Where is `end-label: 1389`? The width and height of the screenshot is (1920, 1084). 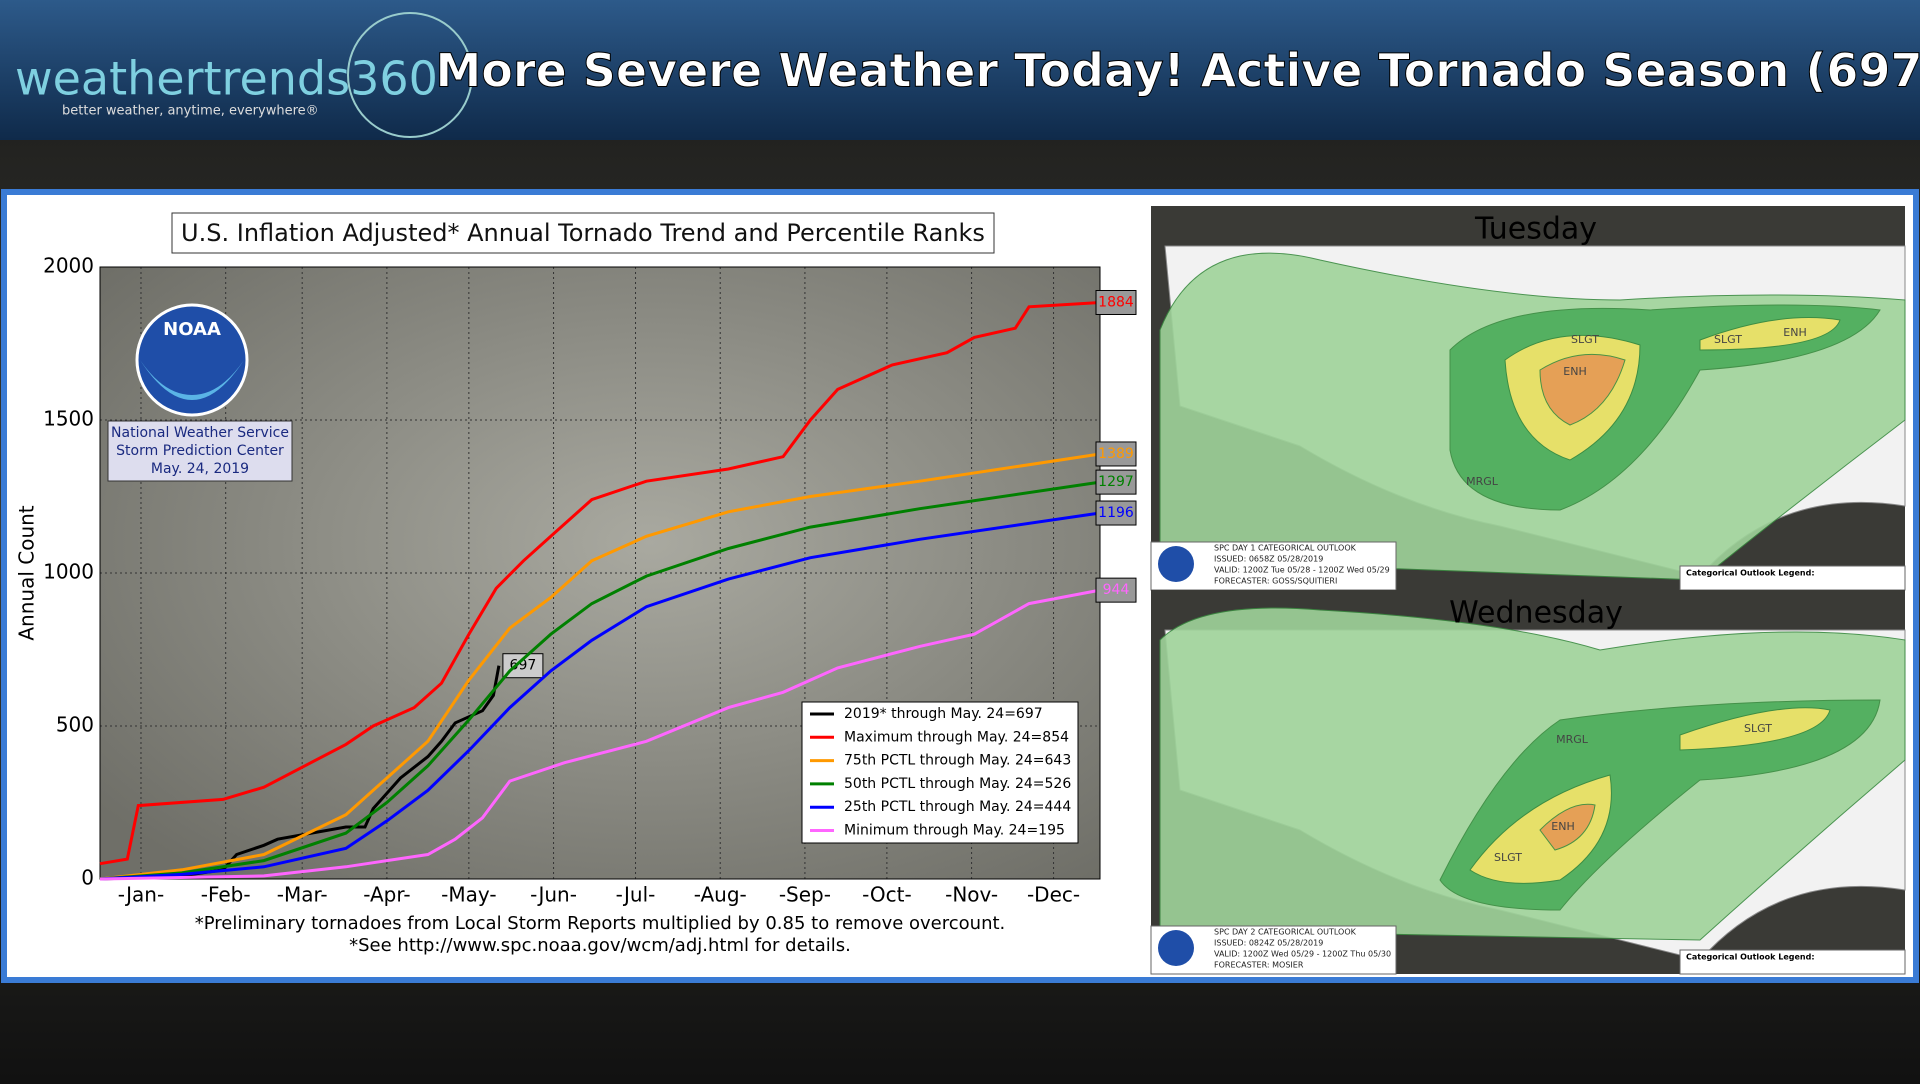 end-label: 1389 is located at coordinates (1116, 454).